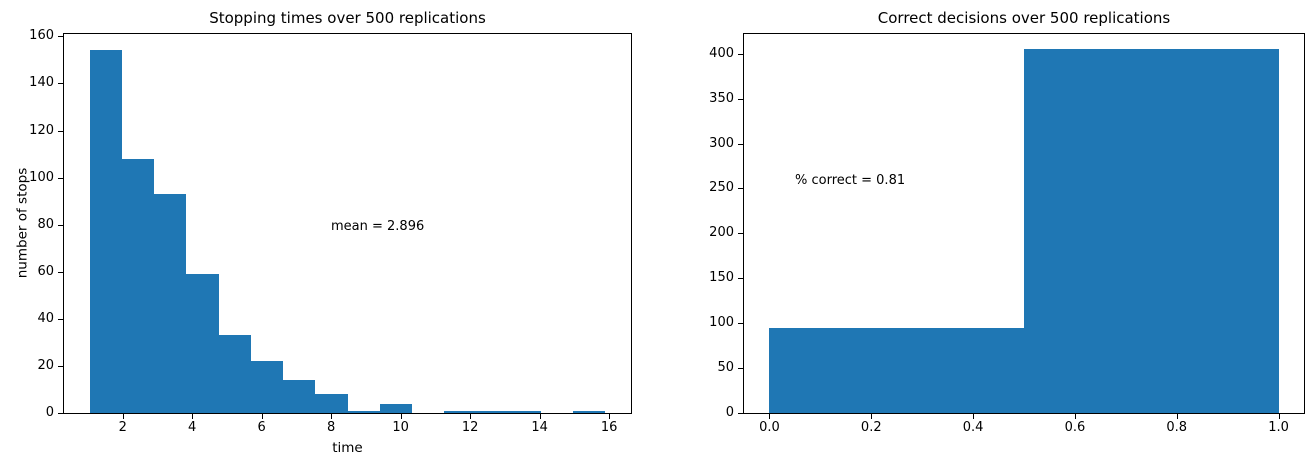  What do you see at coordinates (378, 226) in the screenshot?
I see `annotation-text: mean = 2.896` at bounding box center [378, 226].